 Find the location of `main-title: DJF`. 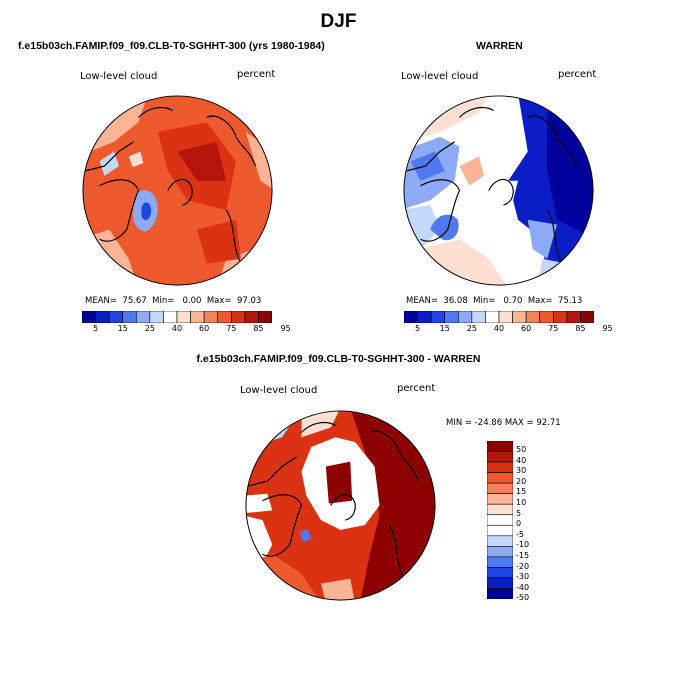

main-title: DJF is located at coordinates (338, 21).